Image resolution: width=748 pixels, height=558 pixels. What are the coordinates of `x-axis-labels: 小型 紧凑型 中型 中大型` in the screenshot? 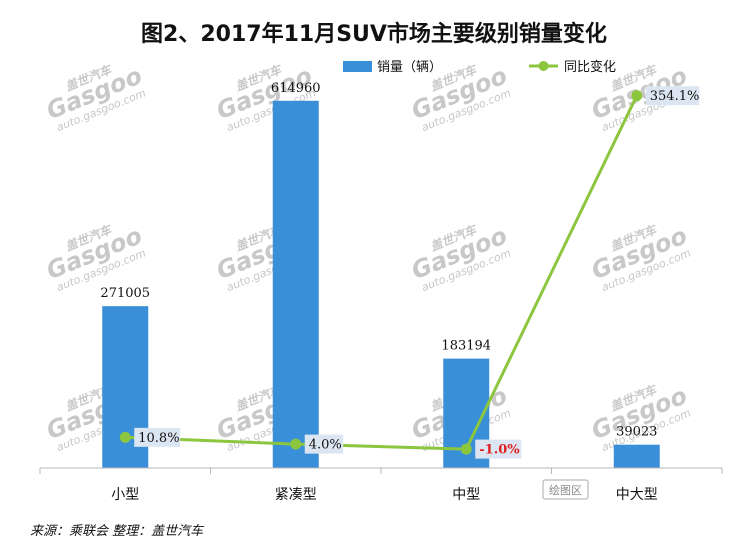 It's located at (384, 494).